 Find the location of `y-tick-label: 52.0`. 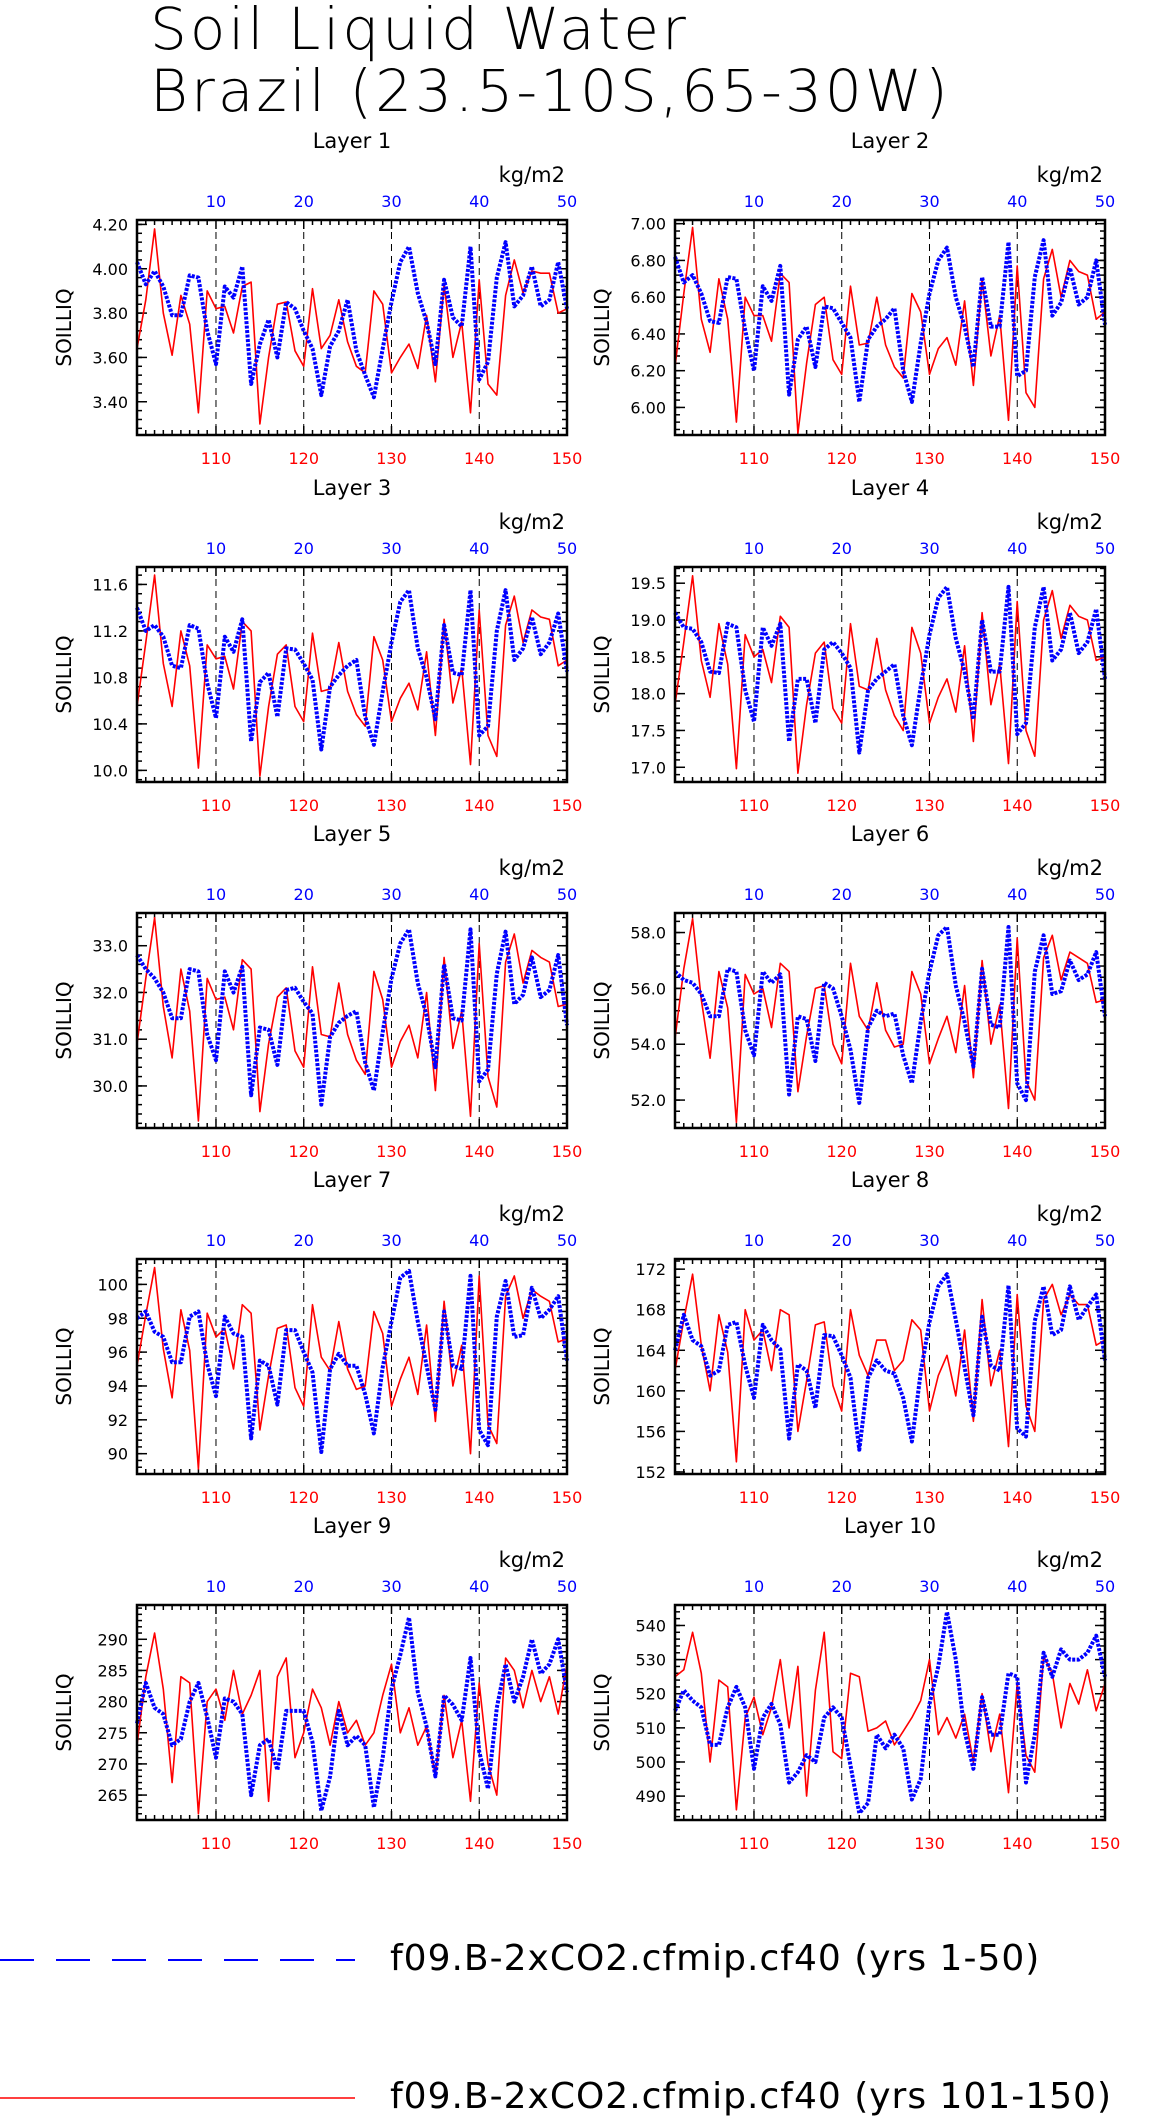

y-tick-label: 52.0 is located at coordinates (648, 1100).